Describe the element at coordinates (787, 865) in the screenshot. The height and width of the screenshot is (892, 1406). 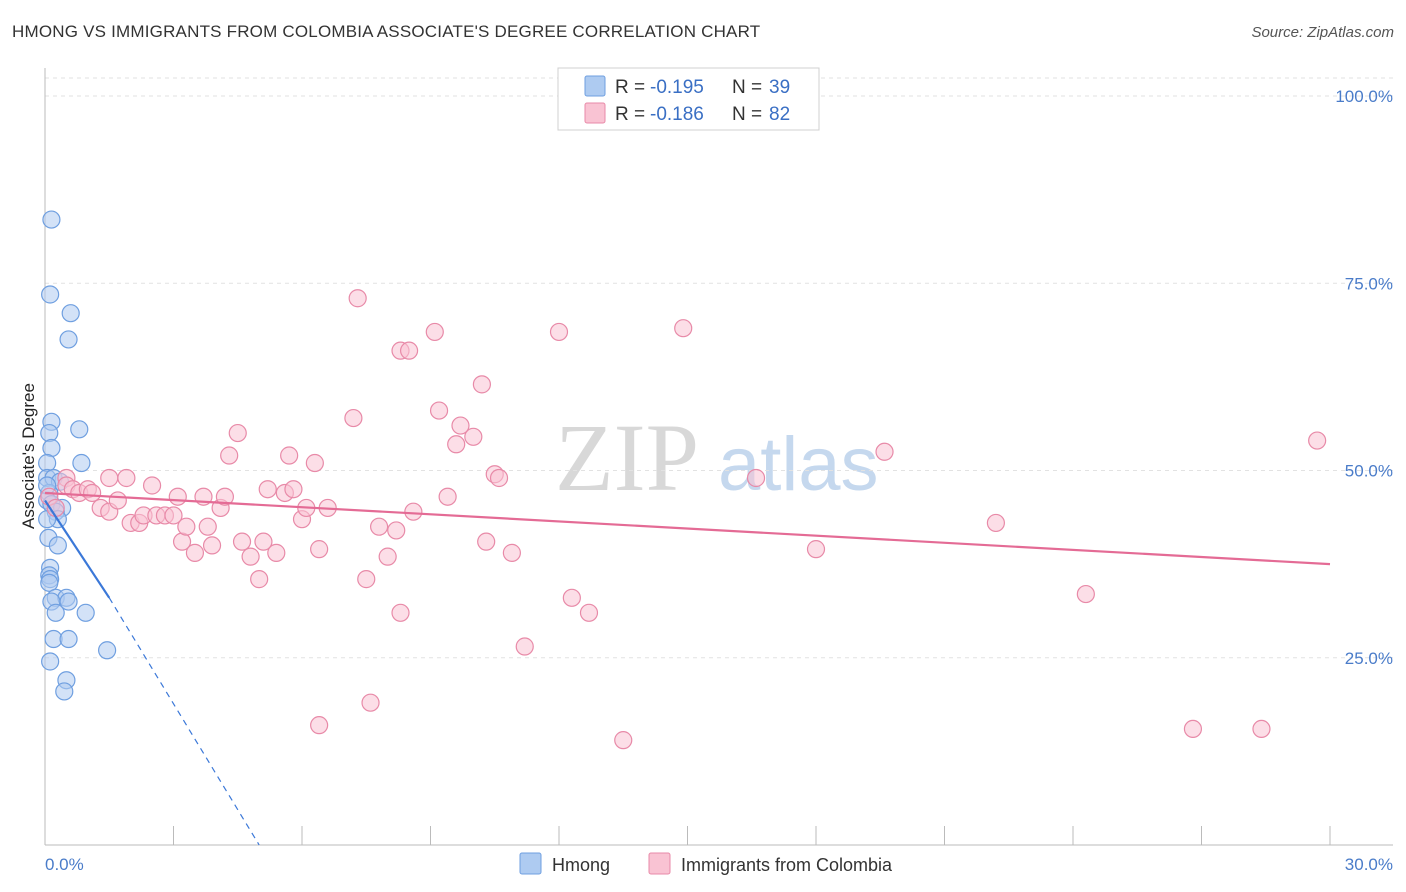
I see `series-legend-label-colombia: Immigrants from Colombia` at that location.